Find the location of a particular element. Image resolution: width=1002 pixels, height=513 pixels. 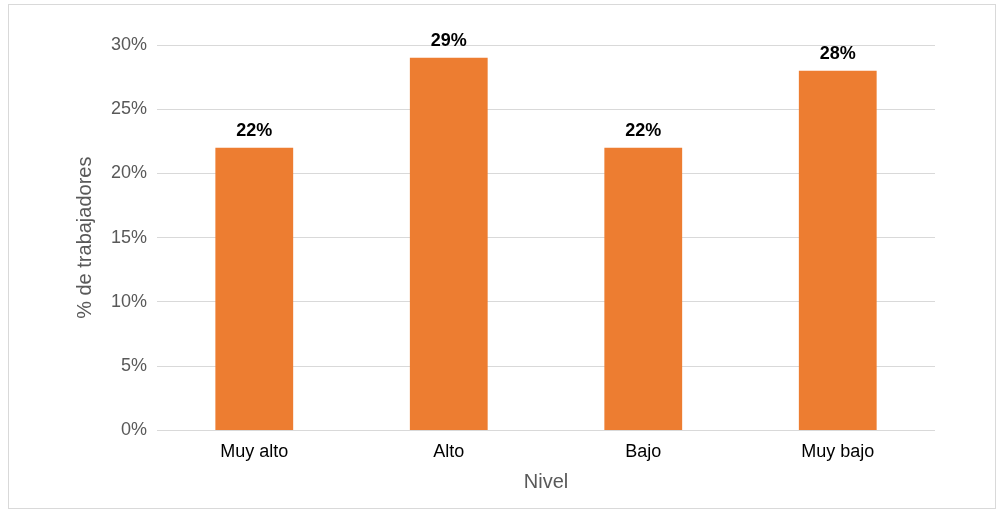

data-label: 29% is located at coordinates (448, 39).